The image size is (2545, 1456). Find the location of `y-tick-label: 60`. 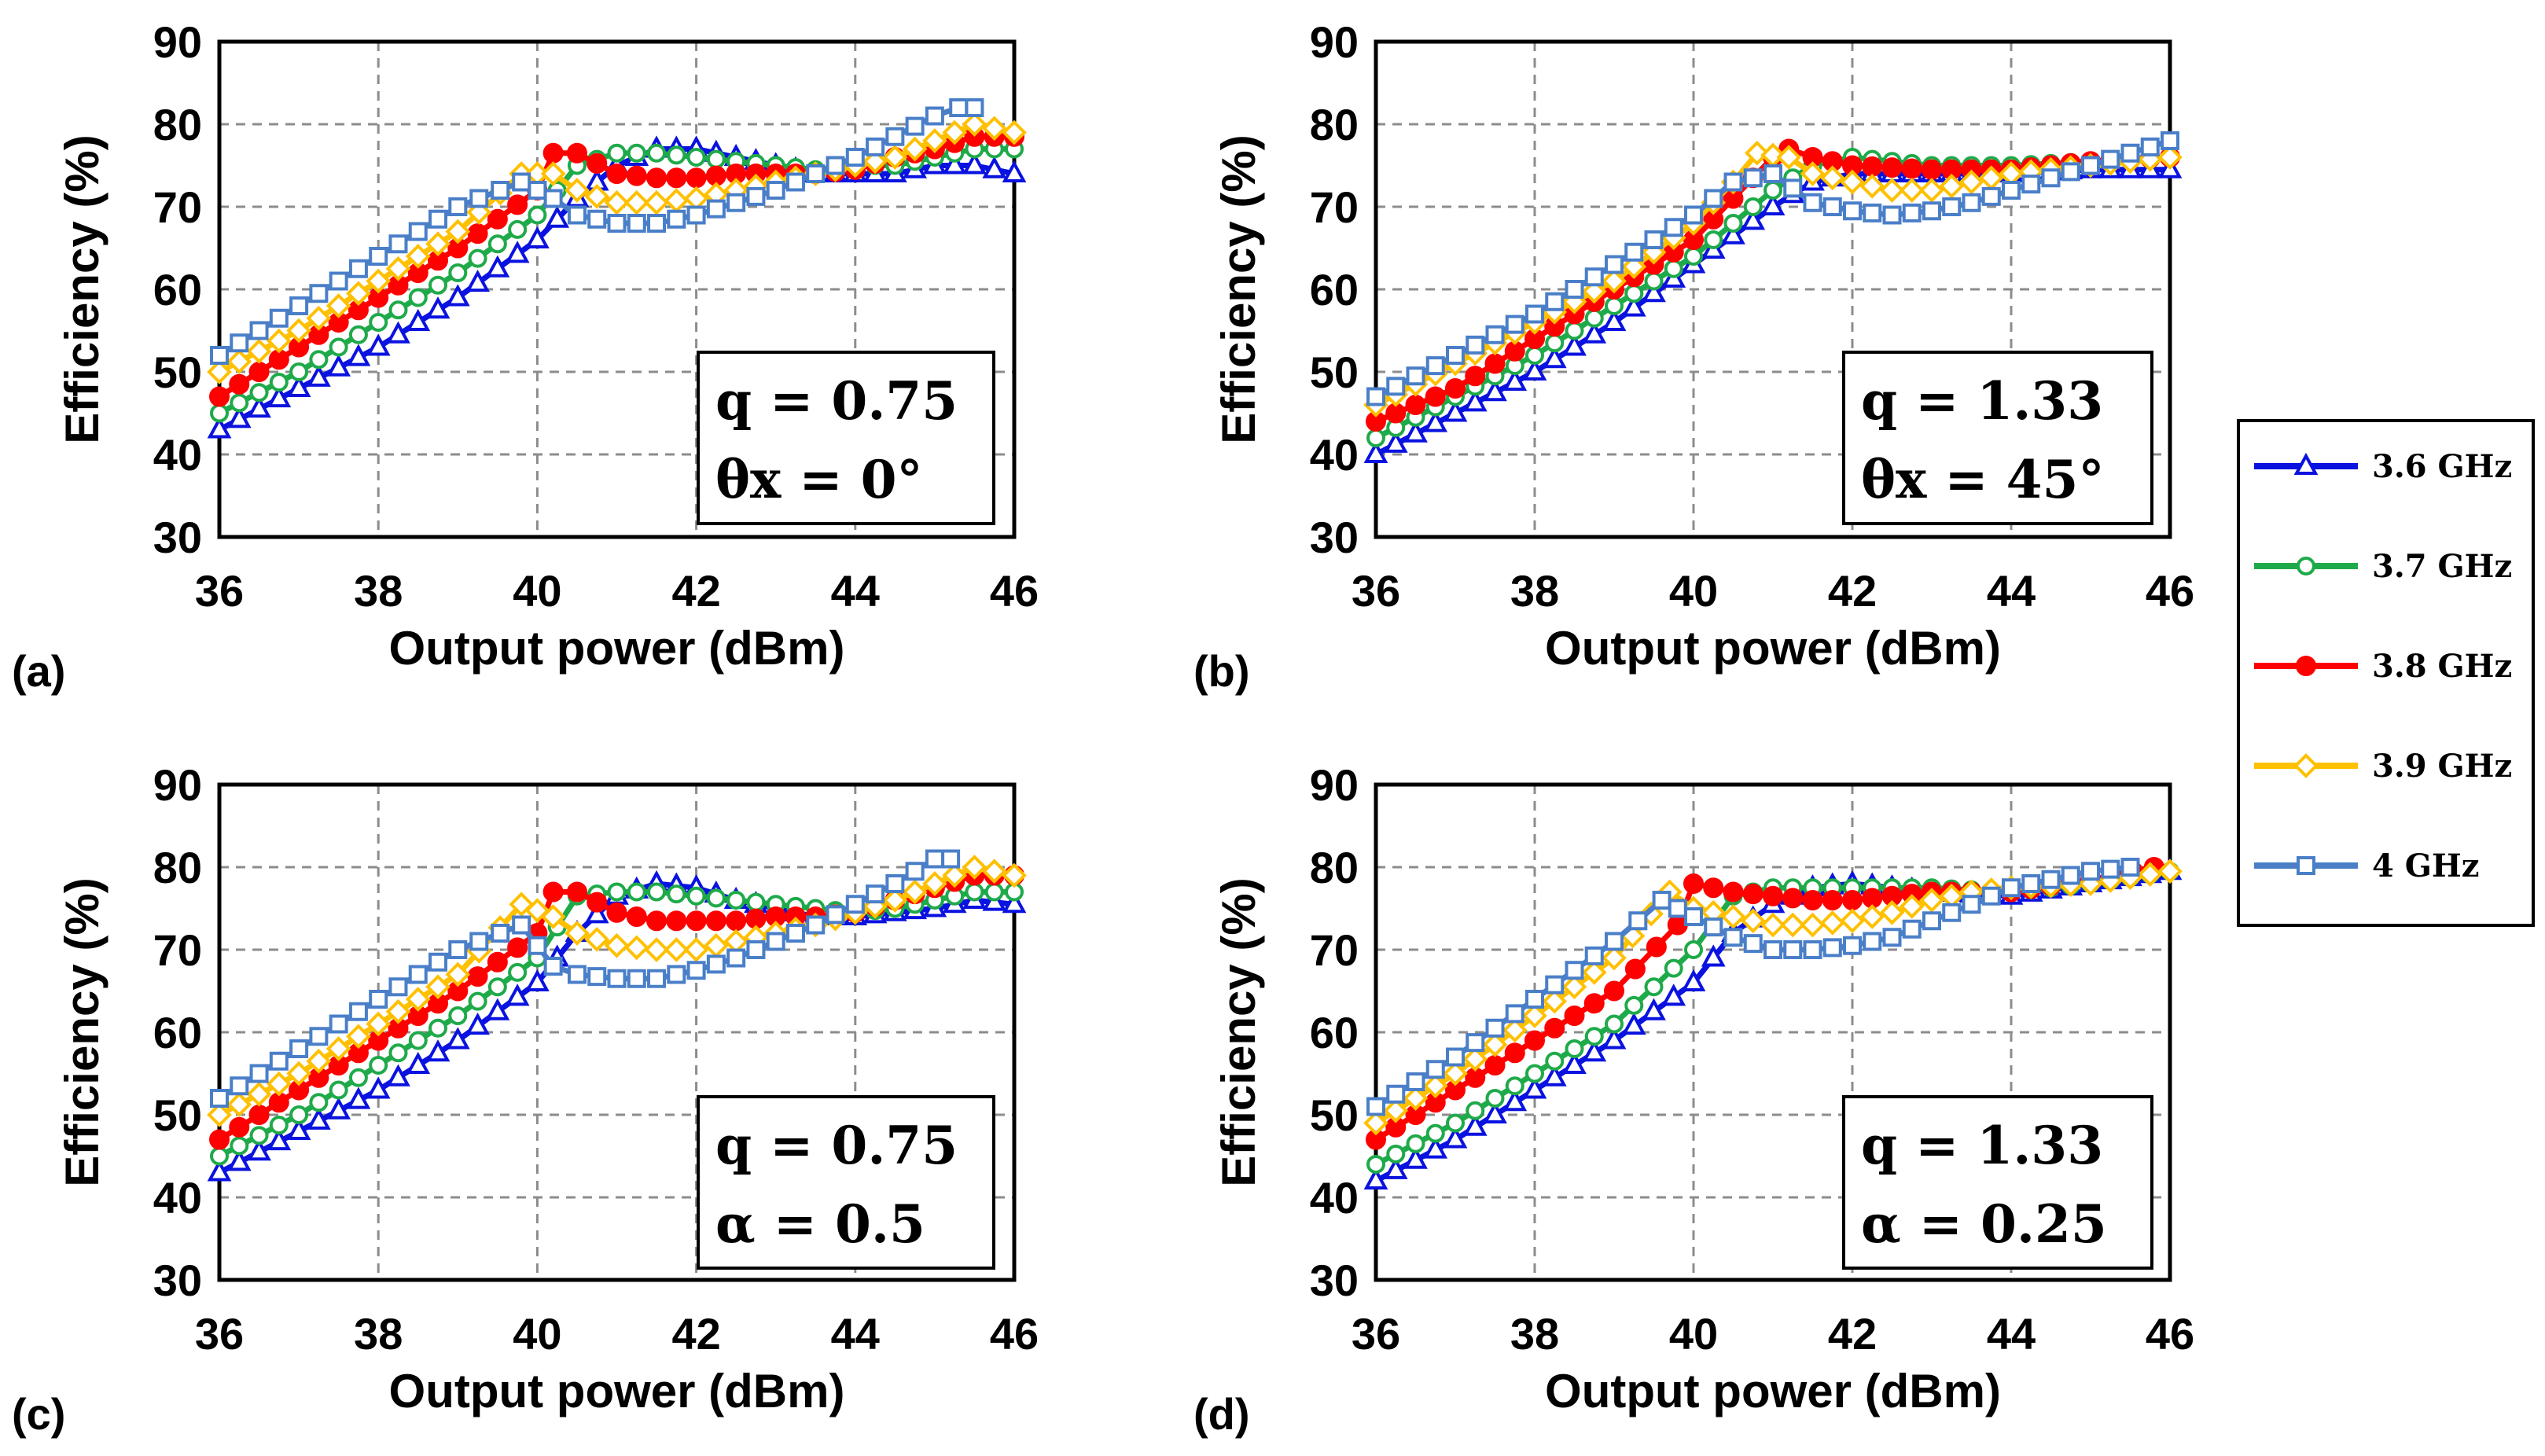

y-tick-label: 60 is located at coordinates (178, 1032).